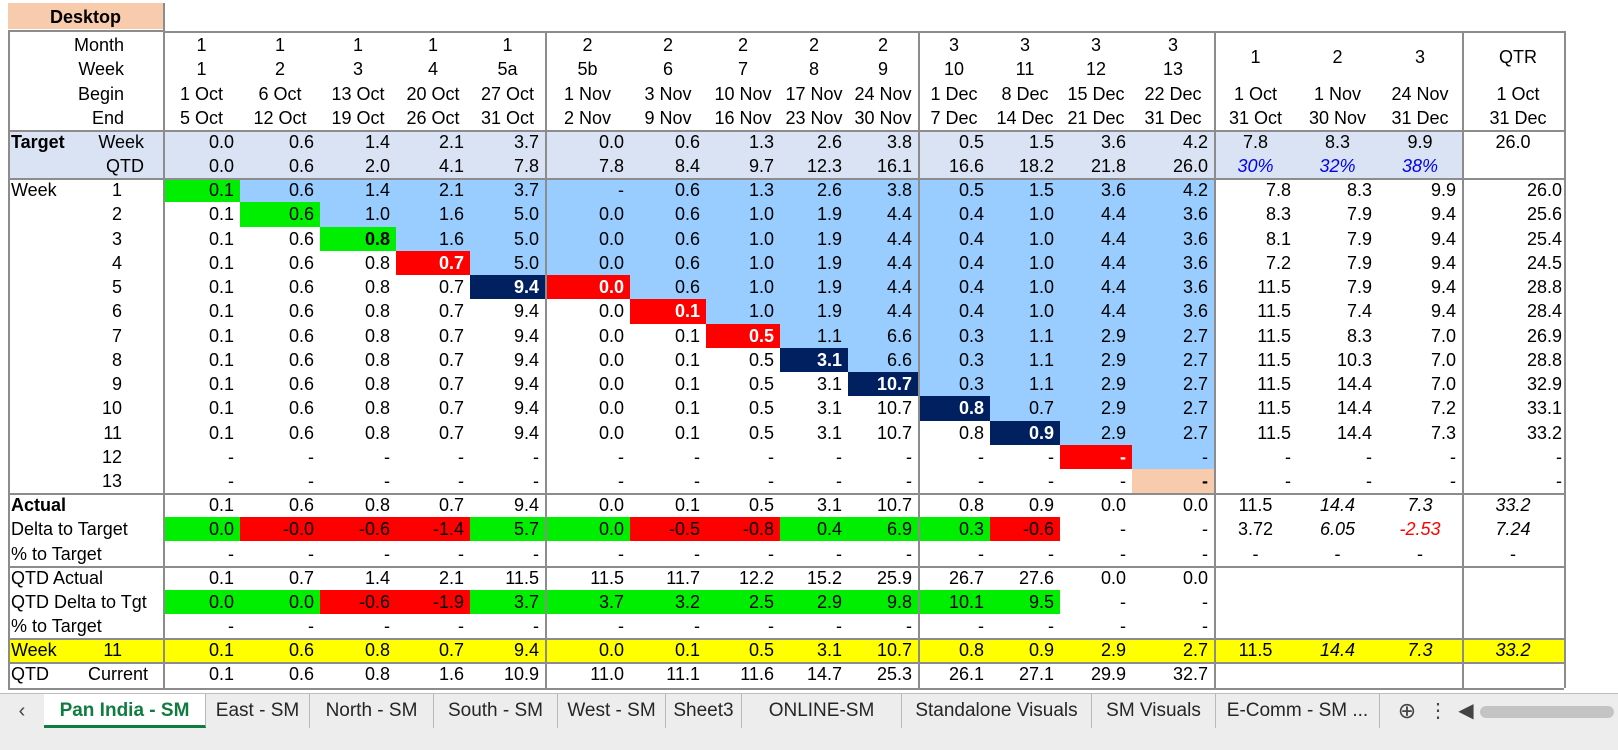 The height and width of the screenshot is (750, 1618). I want to click on qtd-actual-cell: 1.4, so click(377, 578).